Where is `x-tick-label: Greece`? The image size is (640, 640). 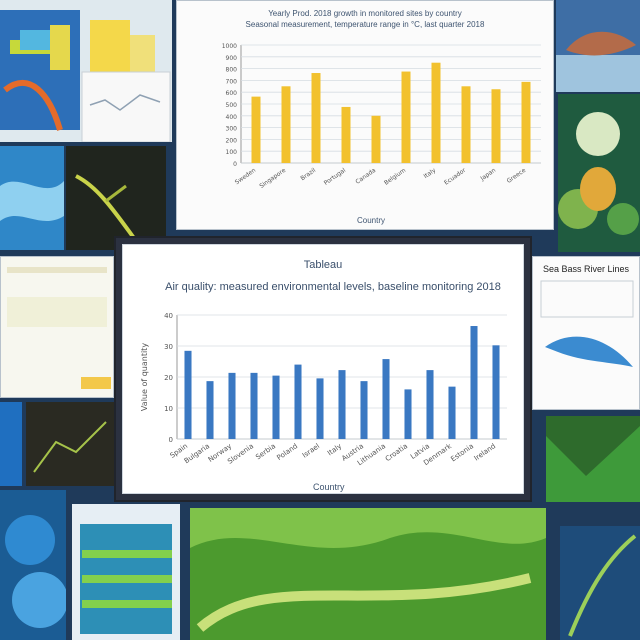
x-tick-label: Greece is located at coordinates (517, 176).